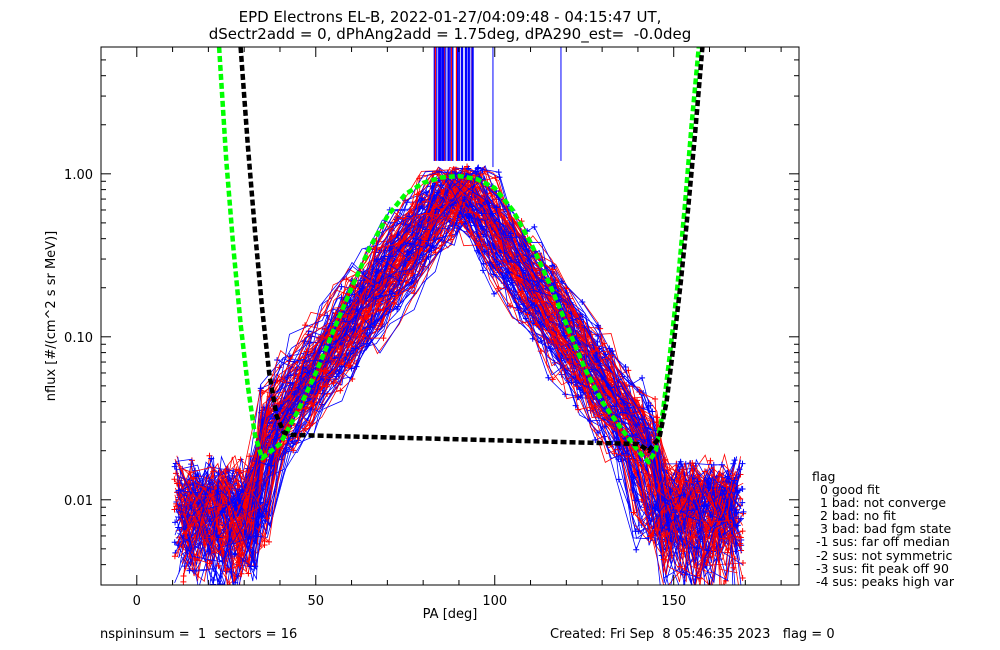 Image resolution: width=1000 pixels, height=650 pixels. Describe the element at coordinates (137, 601) in the screenshot. I see `x-tick-label: 0` at that location.